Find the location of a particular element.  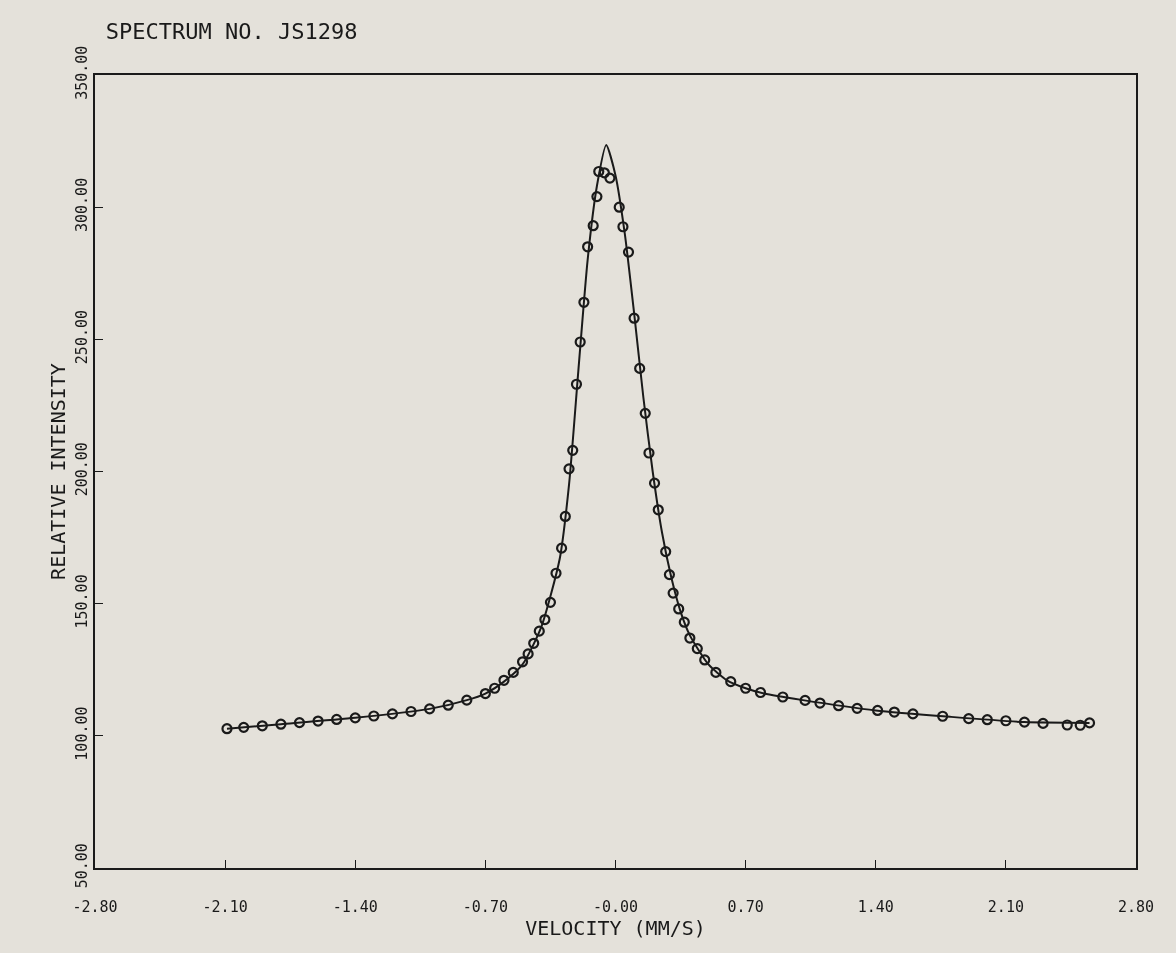

x-tick-label: 2.80 is located at coordinates (1136, 906).